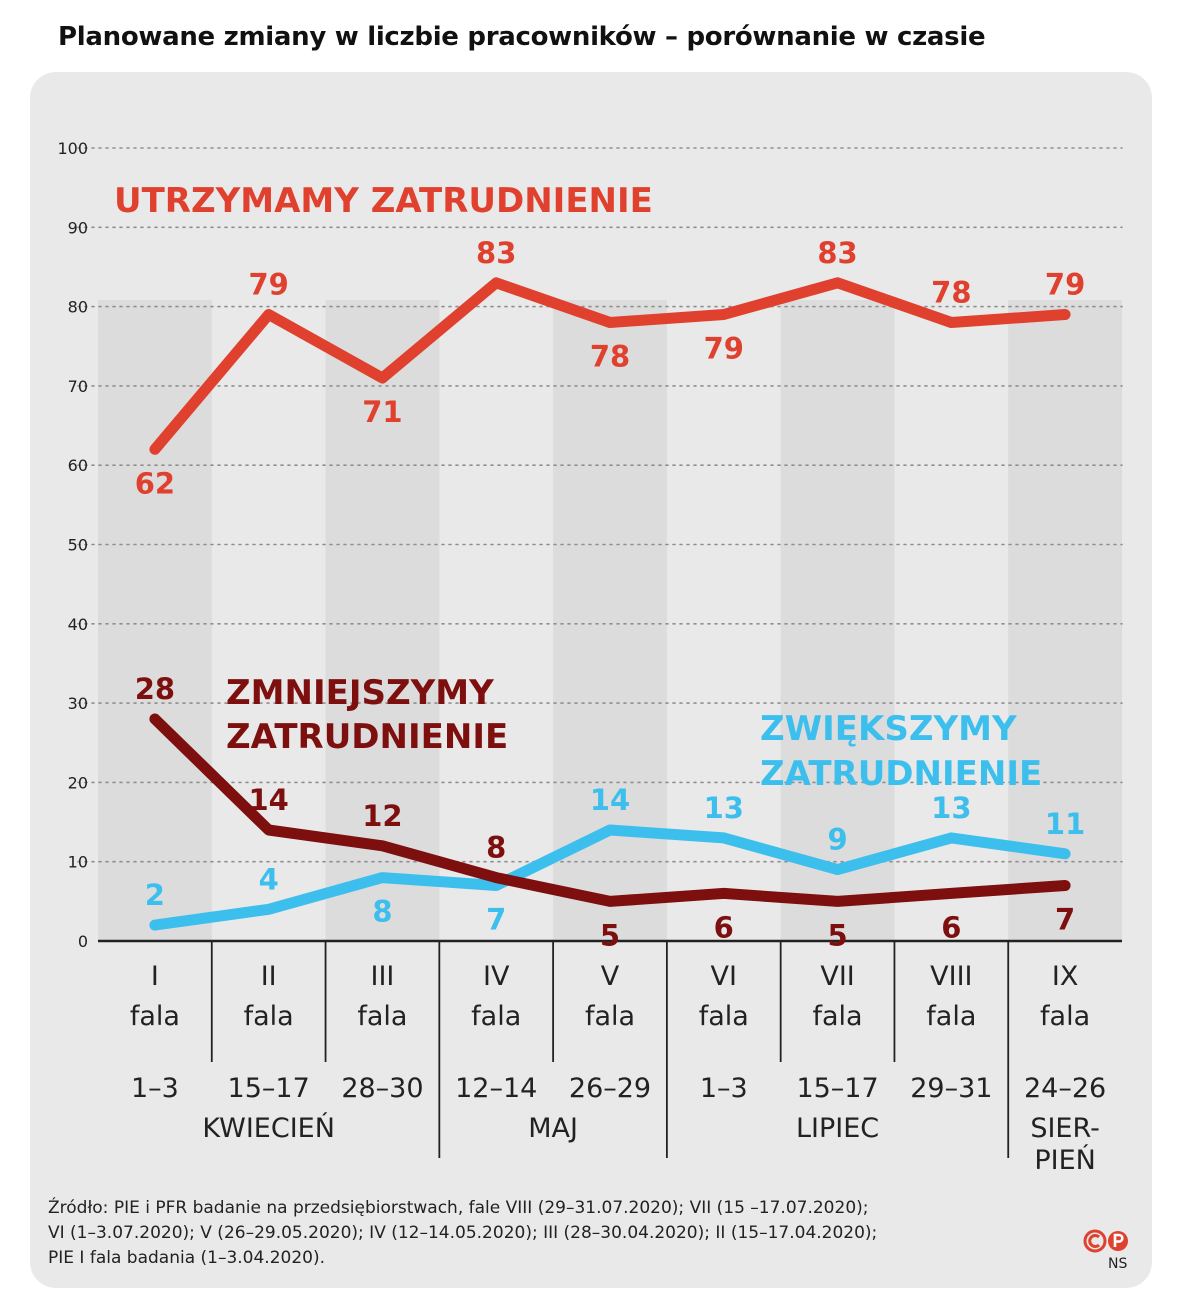  What do you see at coordinates (1105, 1241) in the screenshot?
I see `publisher-logo-icon` at bounding box center [1105, 1241].